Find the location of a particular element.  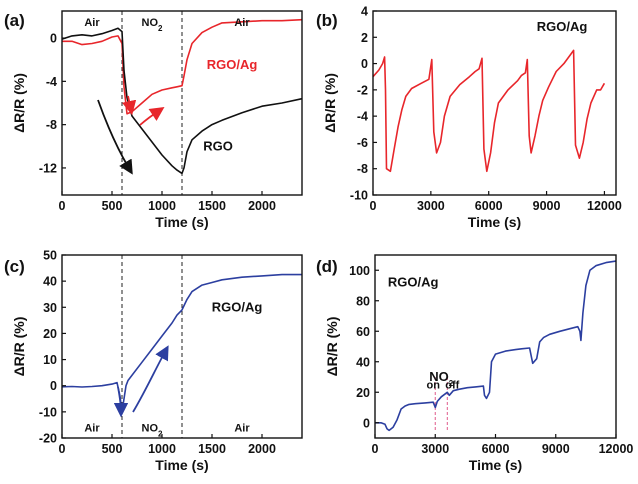

y-tick-label: 4 is located at coordinates (364, 12).